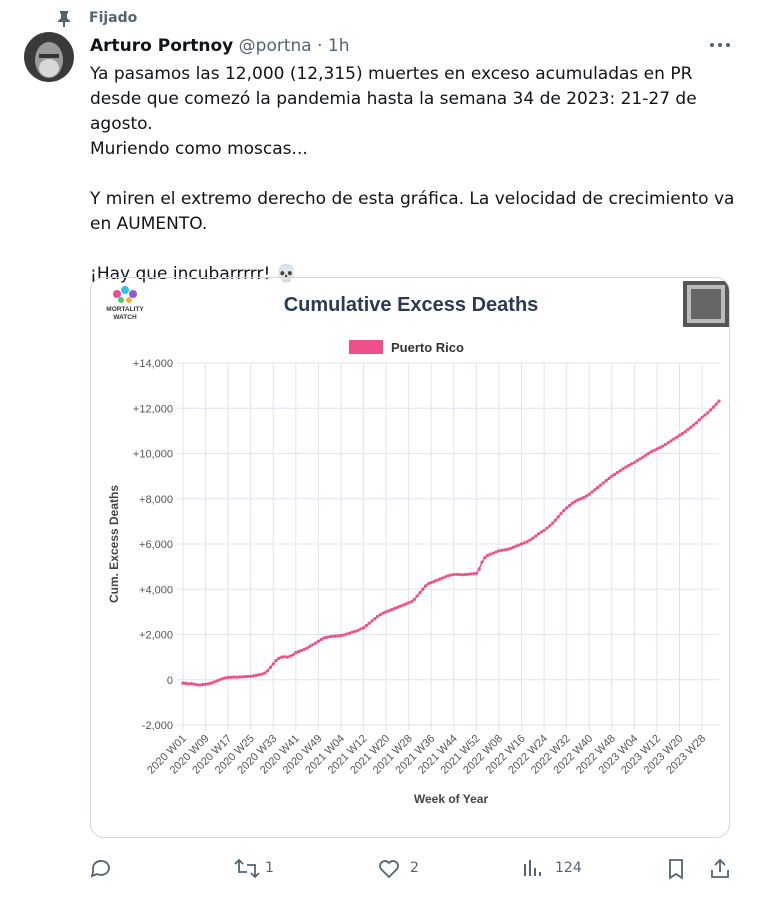  Describe the element at coordinates (162, 46) in the screenshot. I see `author-name: Arturo Portnoy` at that location.